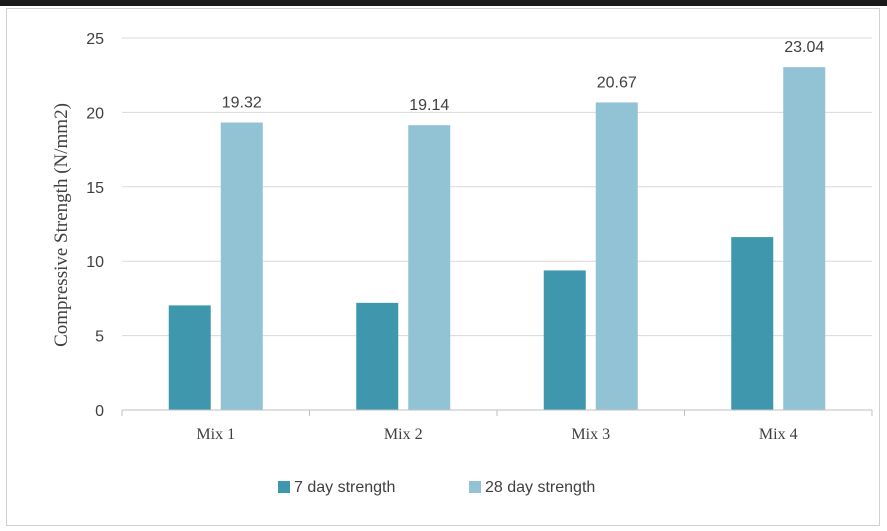 The image size is (887, 531). Describe the element at coordinates (242, 103) in the screenshot. I see `data-label: 19.32` at that location.